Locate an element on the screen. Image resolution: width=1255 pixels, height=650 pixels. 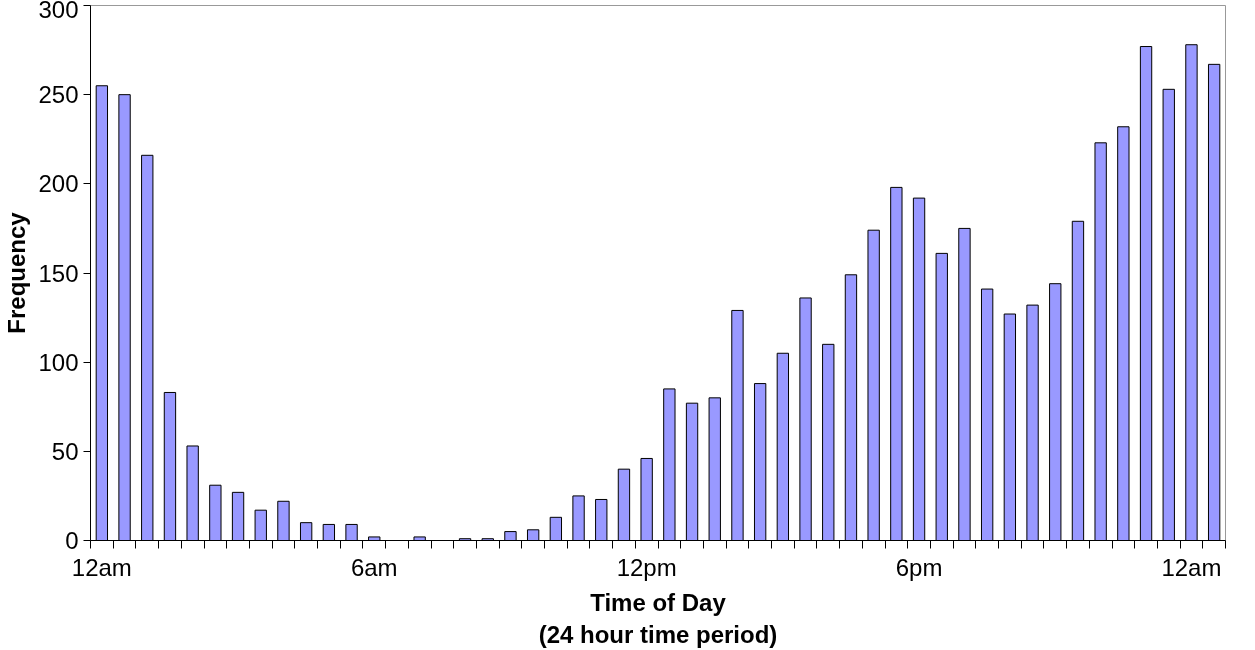
y-tick-label: 300 is located at coordinates (58, 11).